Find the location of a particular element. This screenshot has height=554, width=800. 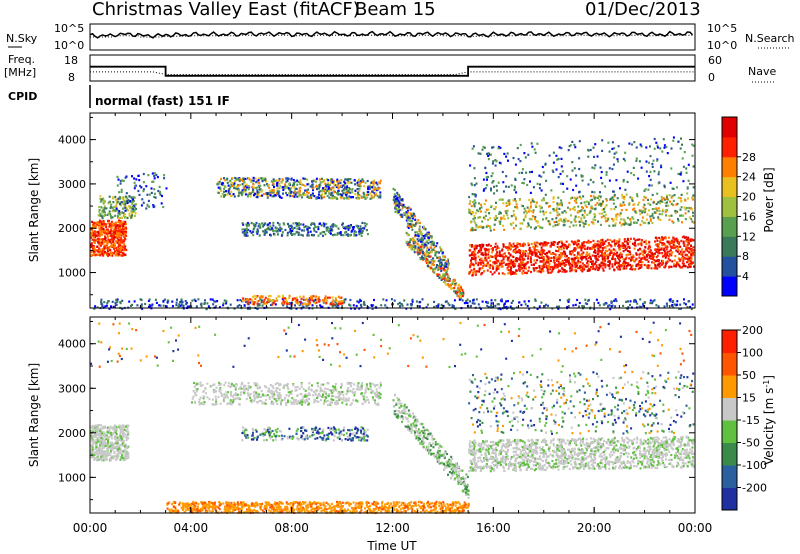

power-cell-1949 is located at coordinates (398, 195).